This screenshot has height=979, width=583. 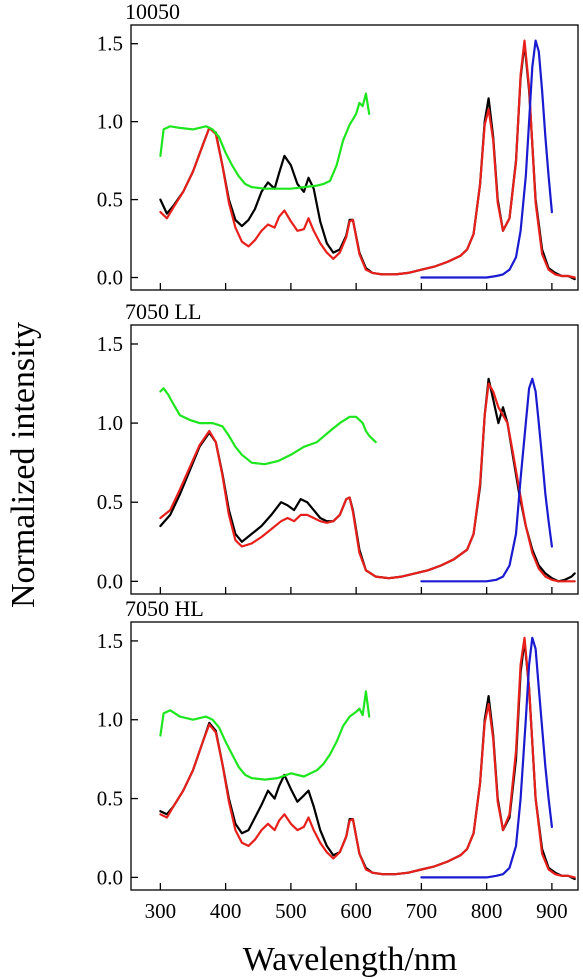 I want to click on panel-title: 10050, so click(x=152, y=12).